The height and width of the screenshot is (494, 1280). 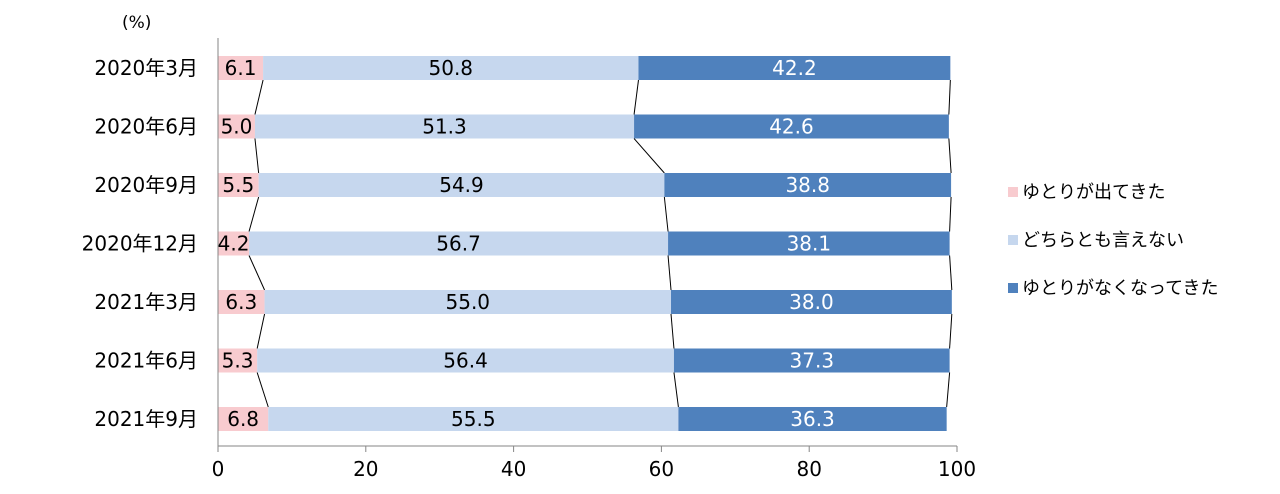 I want to click on value-label-s1-r0: 50.8, so click(x=451, y=68).